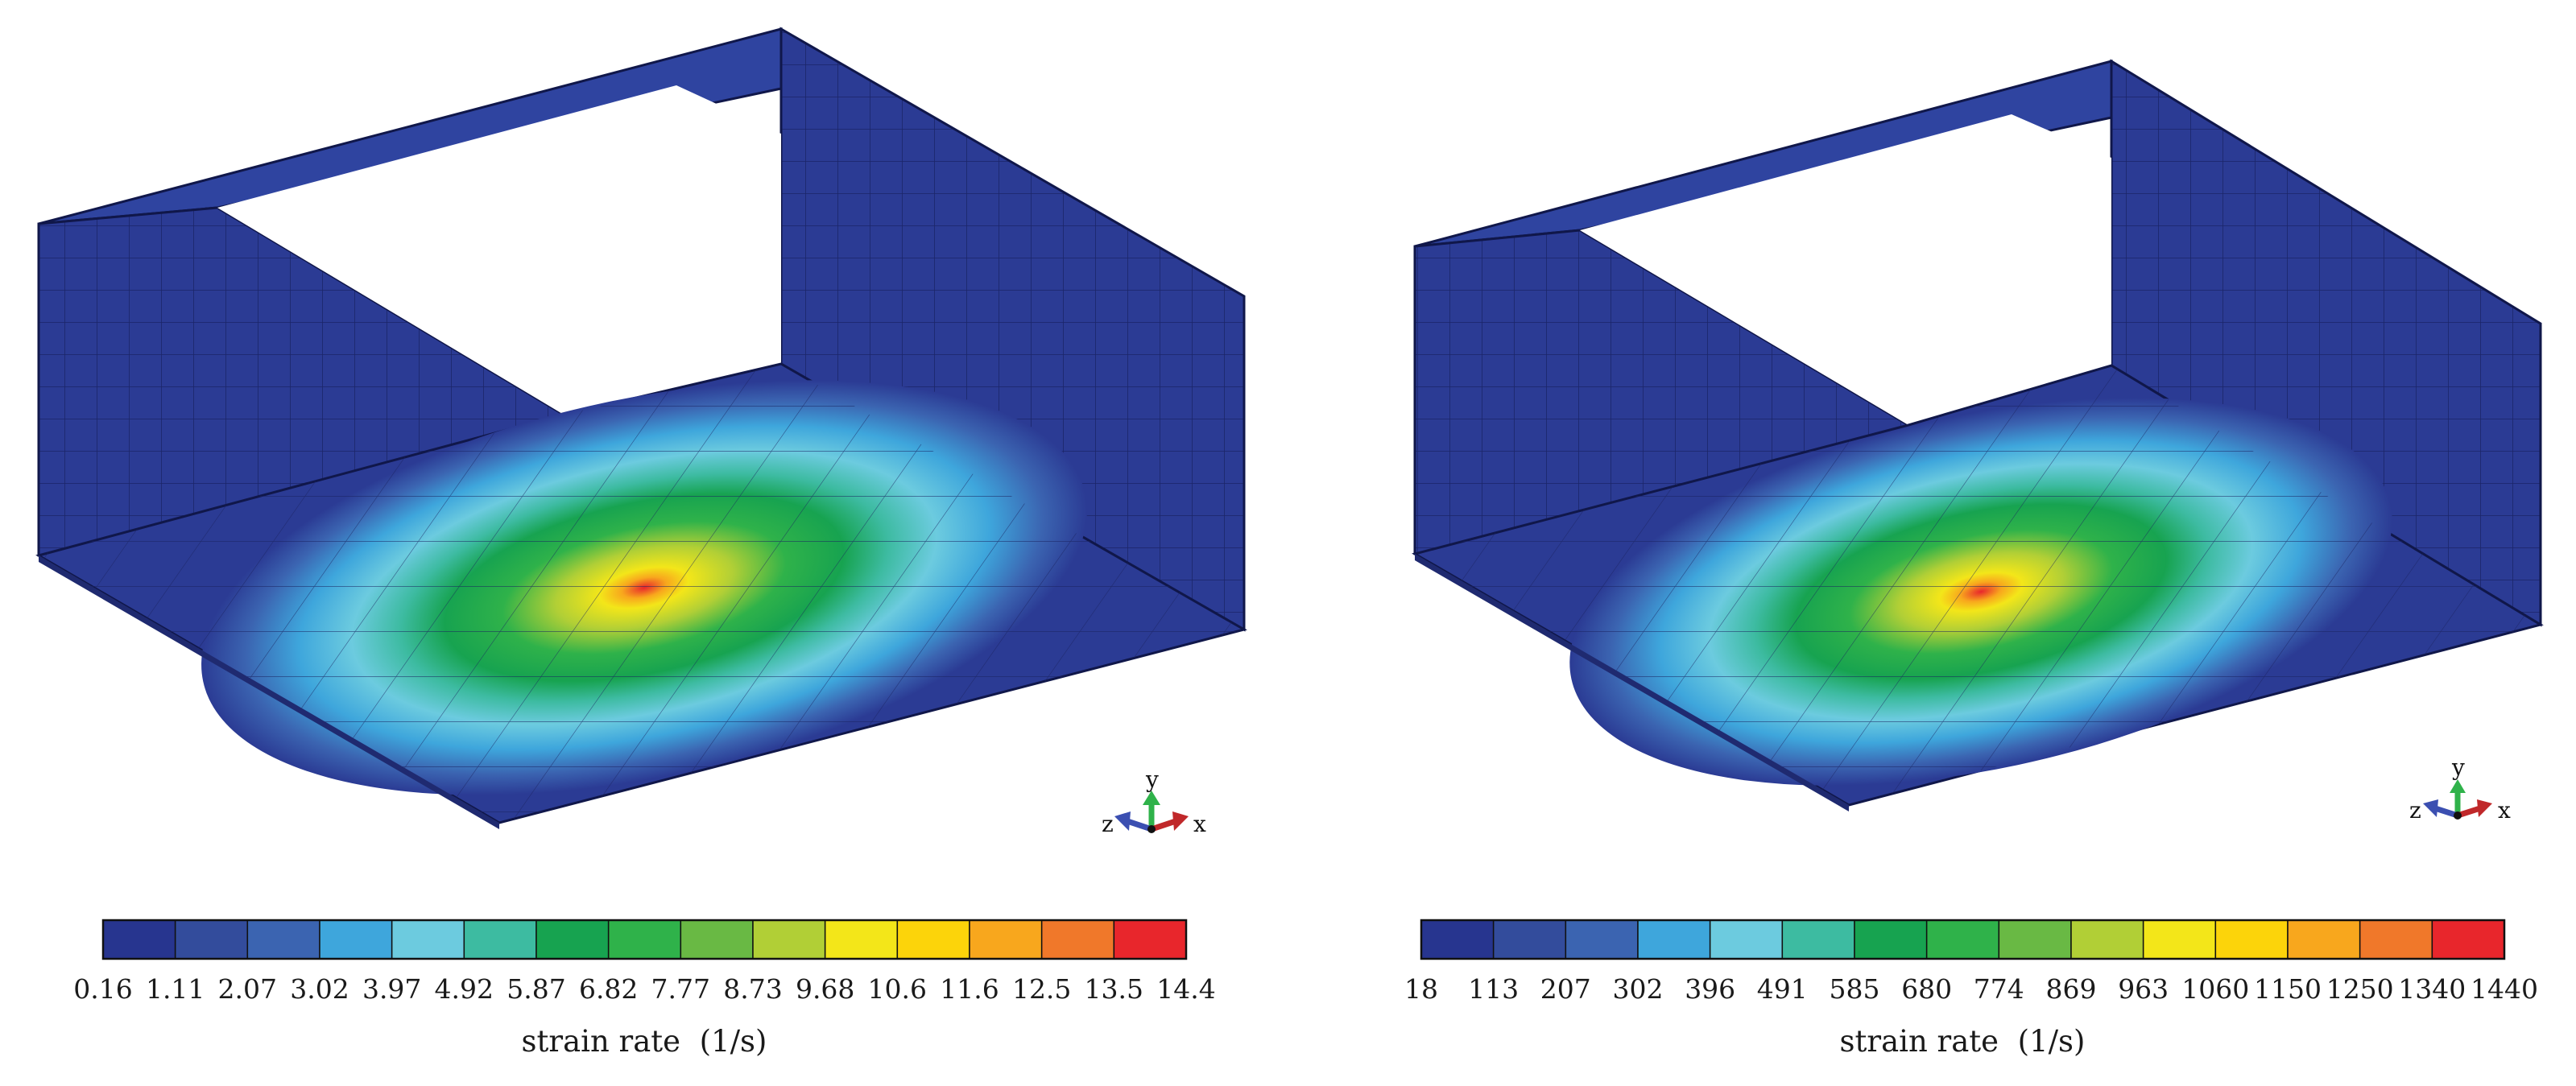 This screenshot has width=2576, height=1086. What do you see at coordinates (1782, 989) in the screenshot?
I see `colorbar-tick: 491` at bounding box center [1782, 989].